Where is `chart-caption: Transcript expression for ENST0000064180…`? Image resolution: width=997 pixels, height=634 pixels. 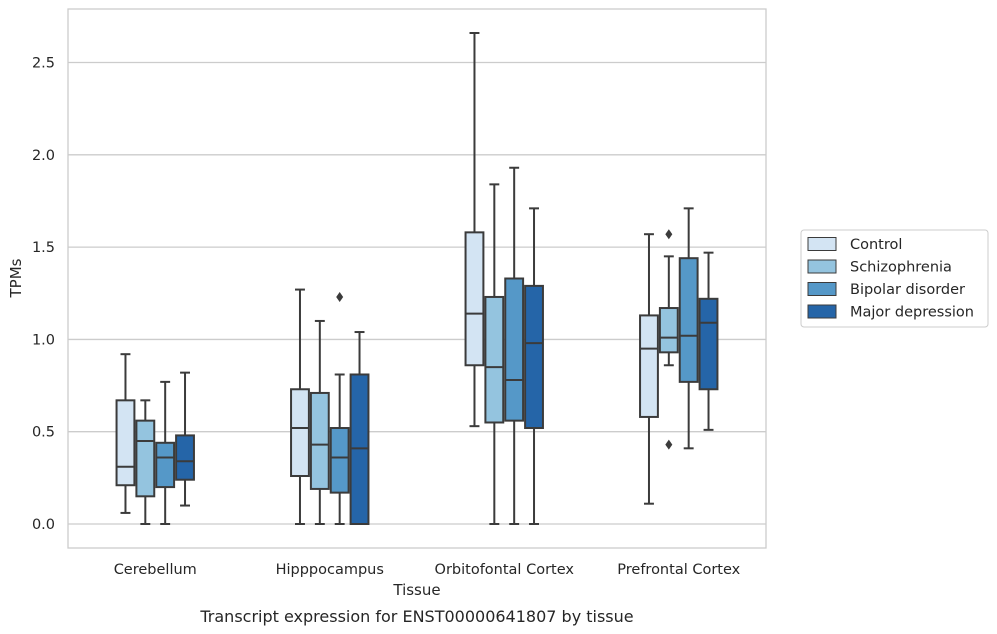 chart-caption: Transcript expression for ENST0000064180… is located at coordinates (416, 616).